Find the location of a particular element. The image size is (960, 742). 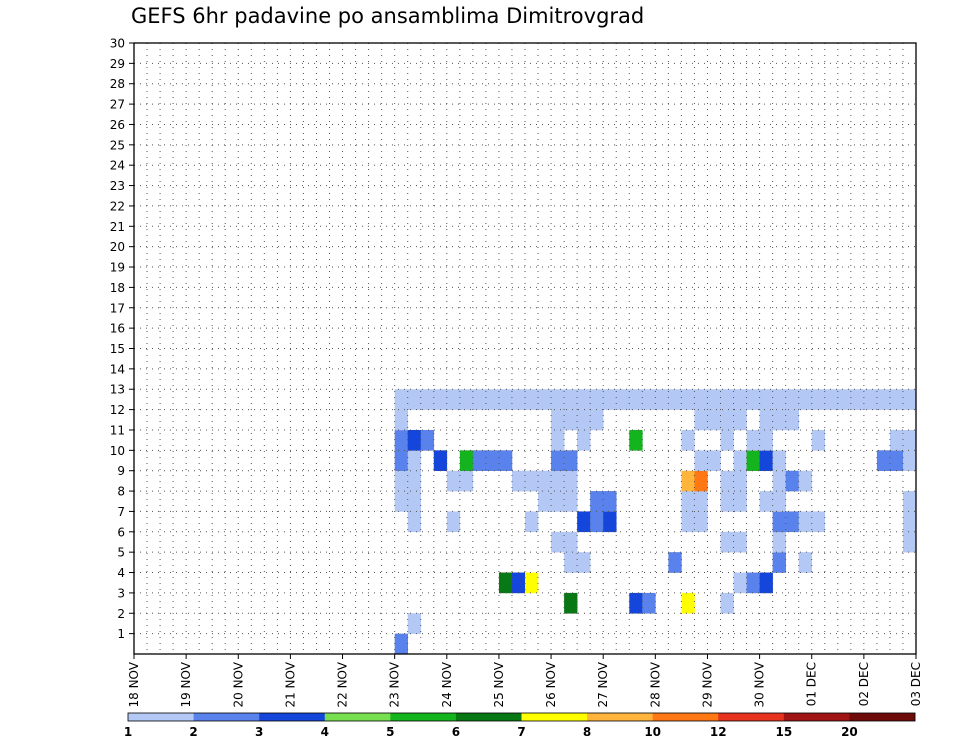

colorbar-label: 12 is located at coordinates (718, 732).